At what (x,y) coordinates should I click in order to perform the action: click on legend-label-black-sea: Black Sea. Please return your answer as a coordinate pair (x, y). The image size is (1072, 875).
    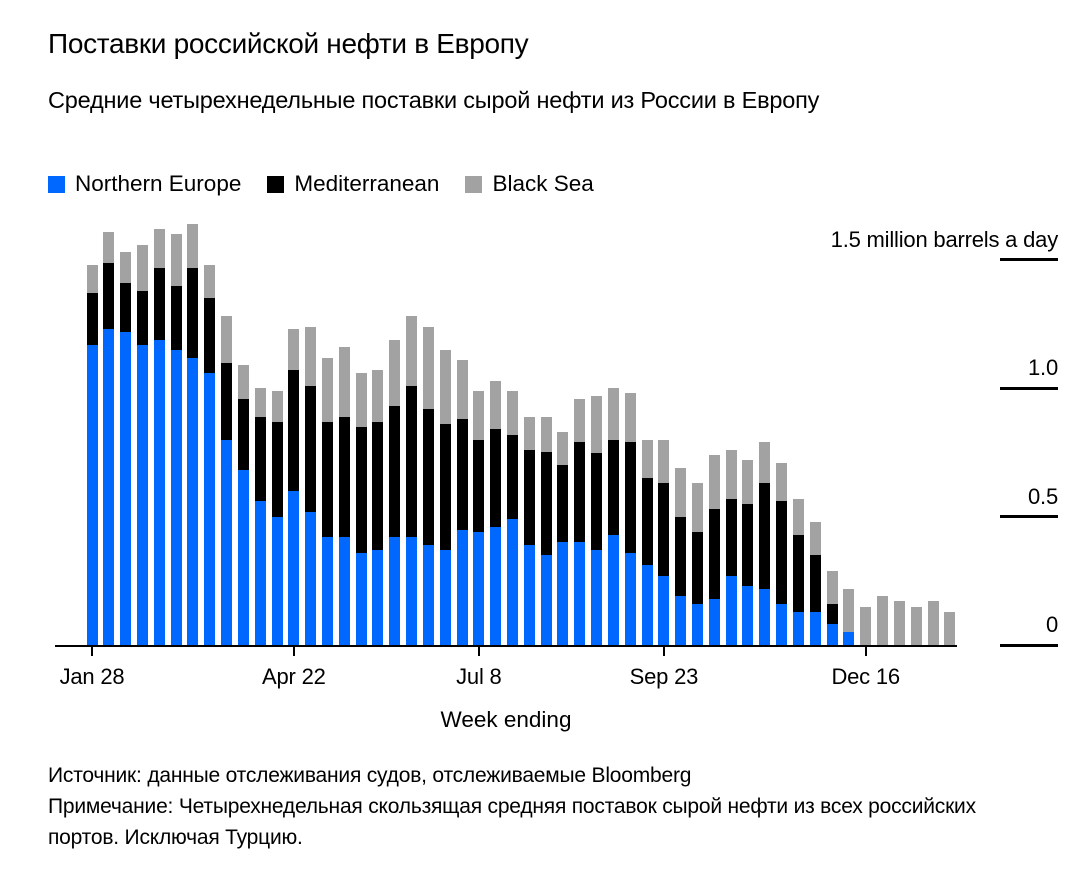
    Looking at the image, I should click on (543, 183).